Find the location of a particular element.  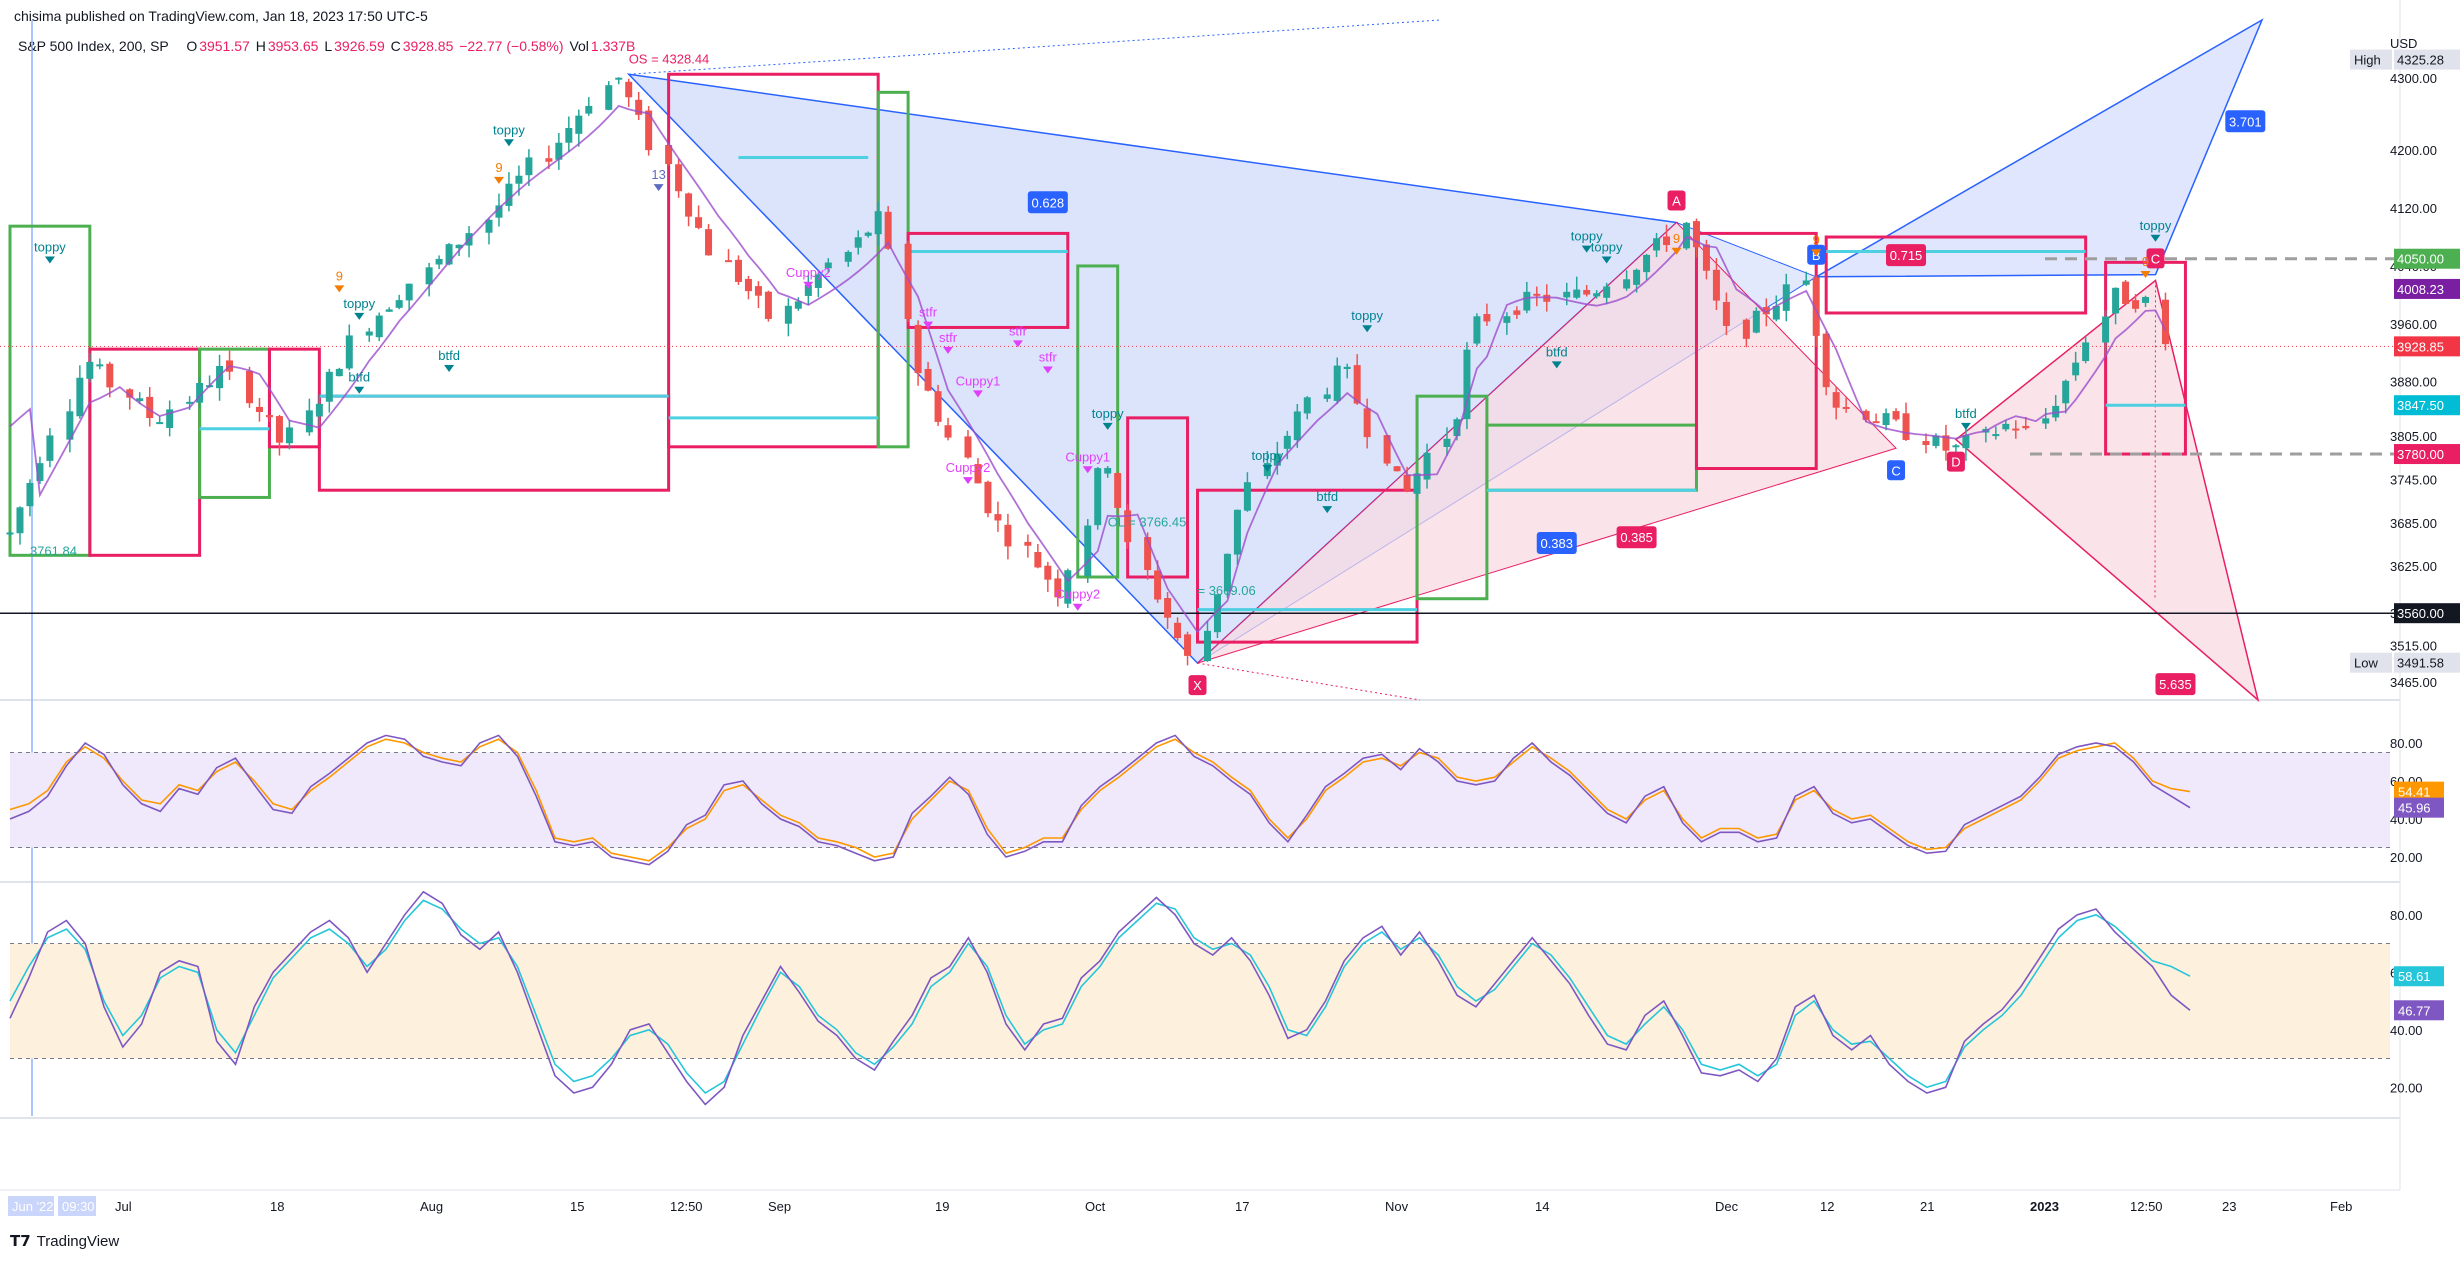

stoch-series-line is located at coordinates (1100, 997).